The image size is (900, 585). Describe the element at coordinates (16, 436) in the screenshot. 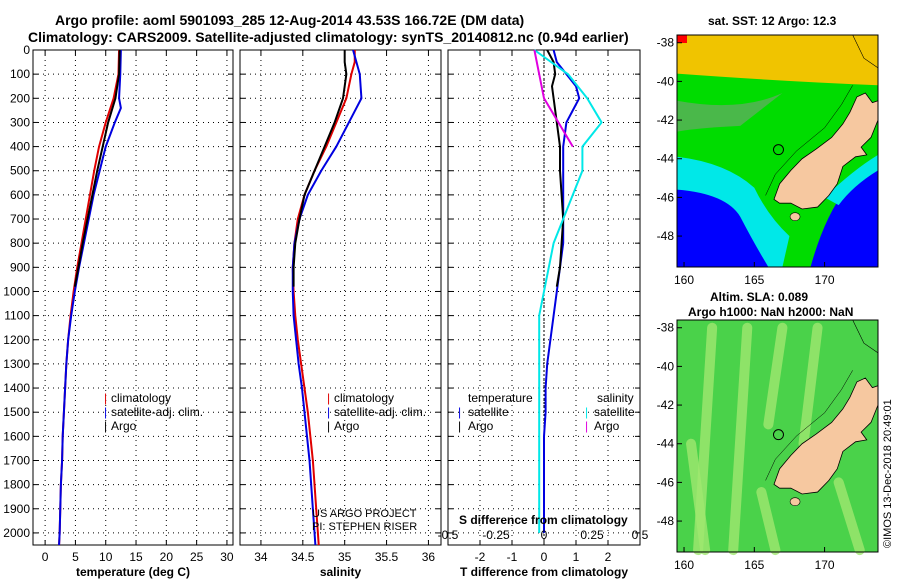

I see `y-tick-label: 1600` at that location.